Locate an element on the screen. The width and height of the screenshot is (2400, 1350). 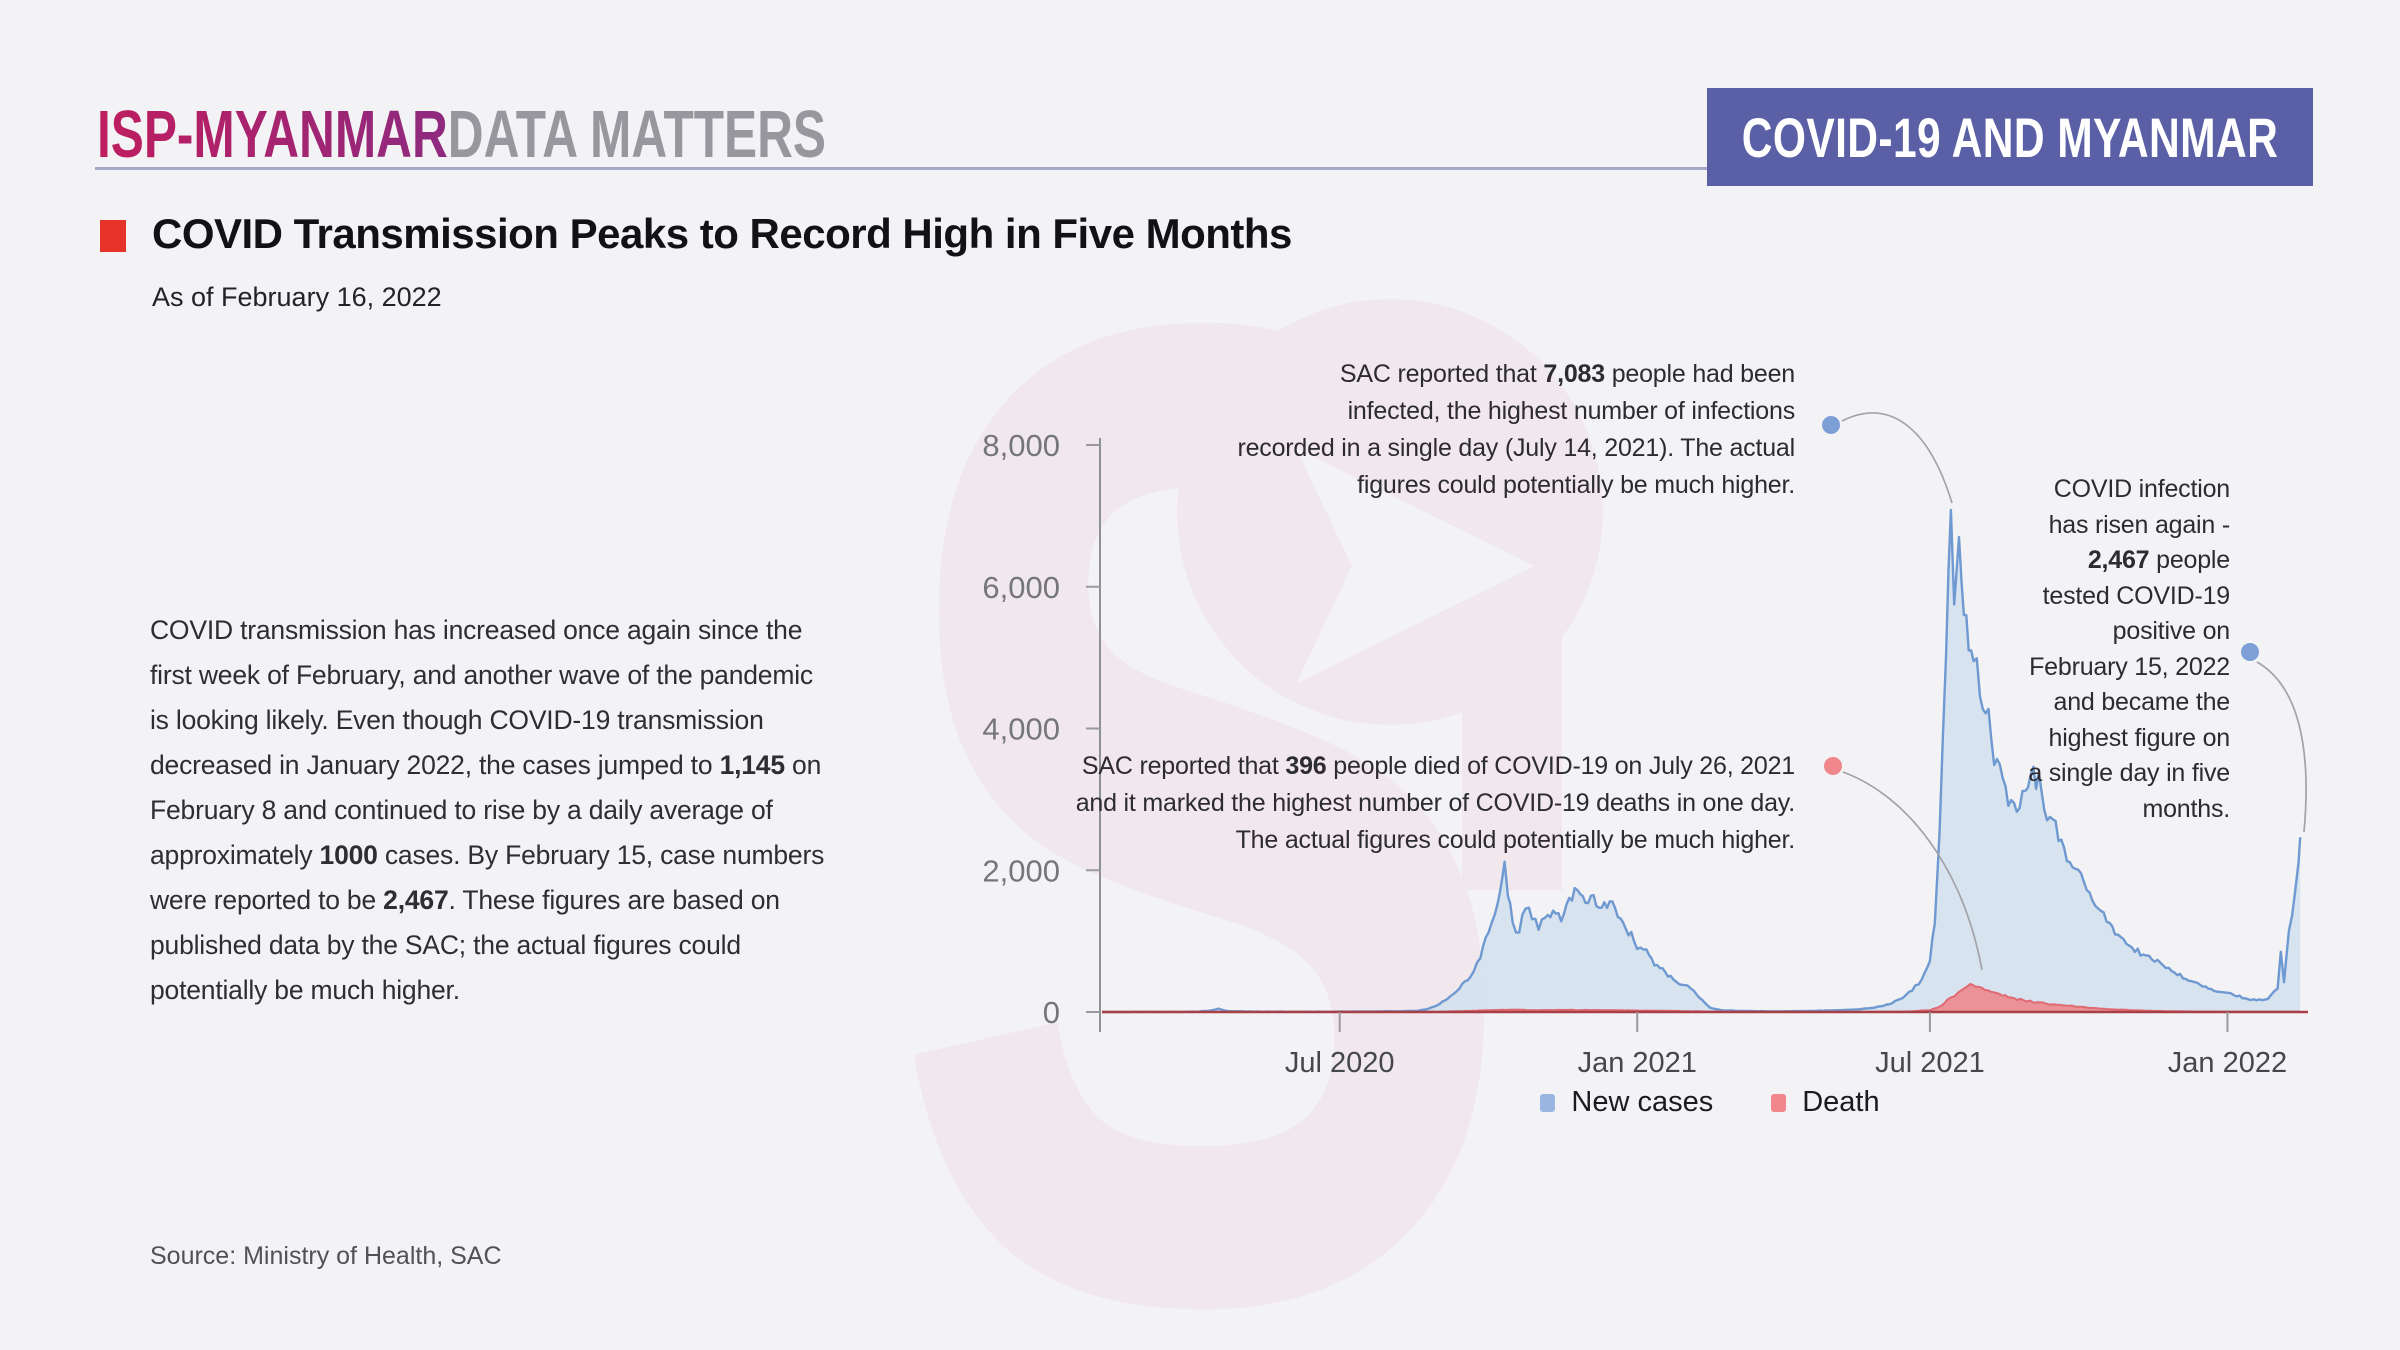
source-note: Source: Ministry of Health, SAC is located at coordinates (326, 1256).